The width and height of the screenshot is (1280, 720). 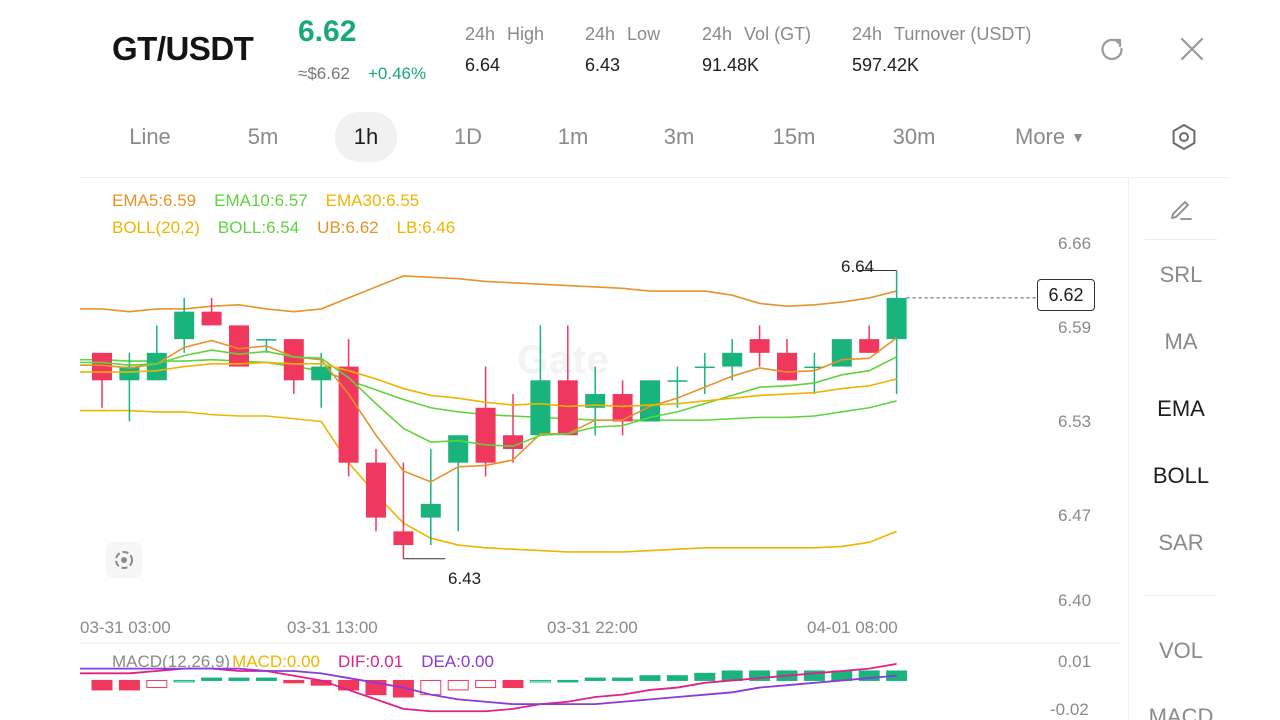 I want to click on stat-label: Low, so click(x=644, y=34).